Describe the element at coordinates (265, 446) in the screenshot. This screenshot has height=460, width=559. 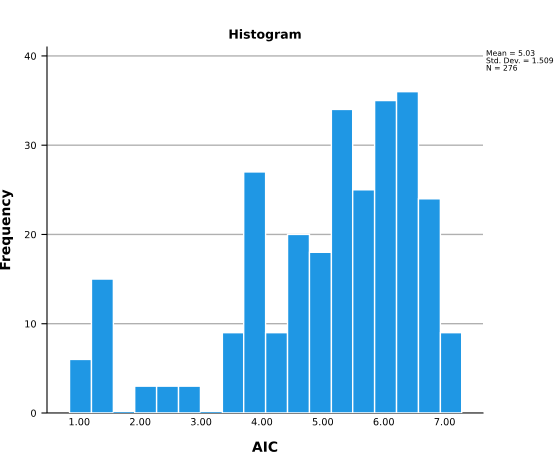
I see `x-axis-title: AIC` at that location.